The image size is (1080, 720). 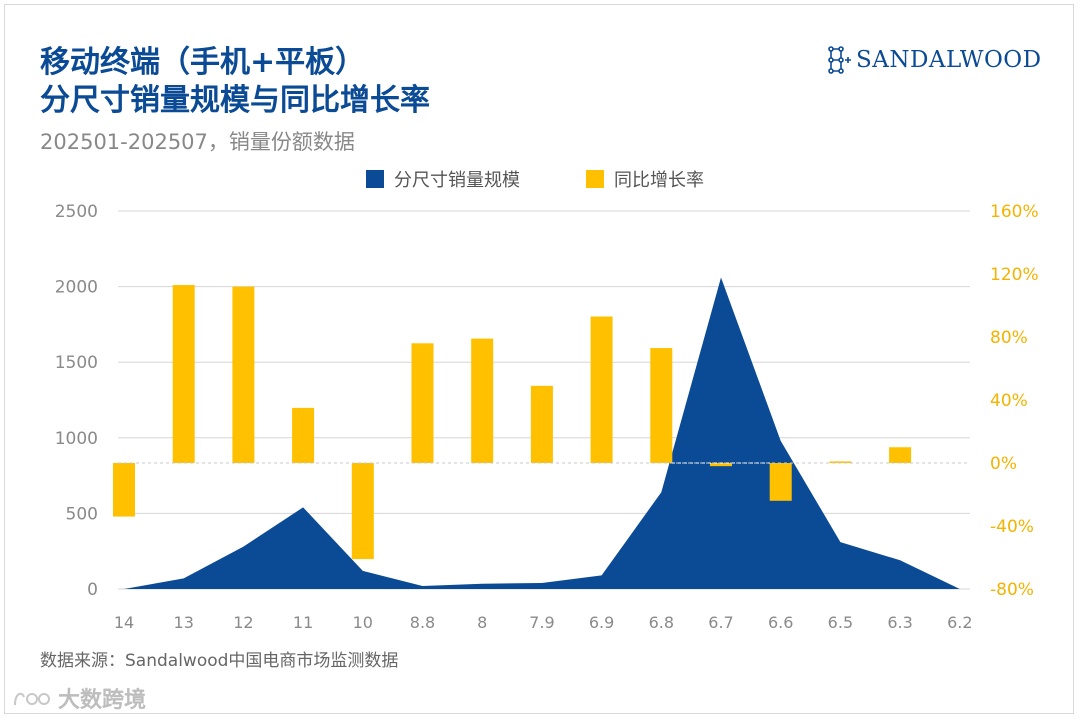 I want to click on page-title: 移动终端（手机+平板） 分尺寸销量规模与同比增长率, so click(x=235, y=82).